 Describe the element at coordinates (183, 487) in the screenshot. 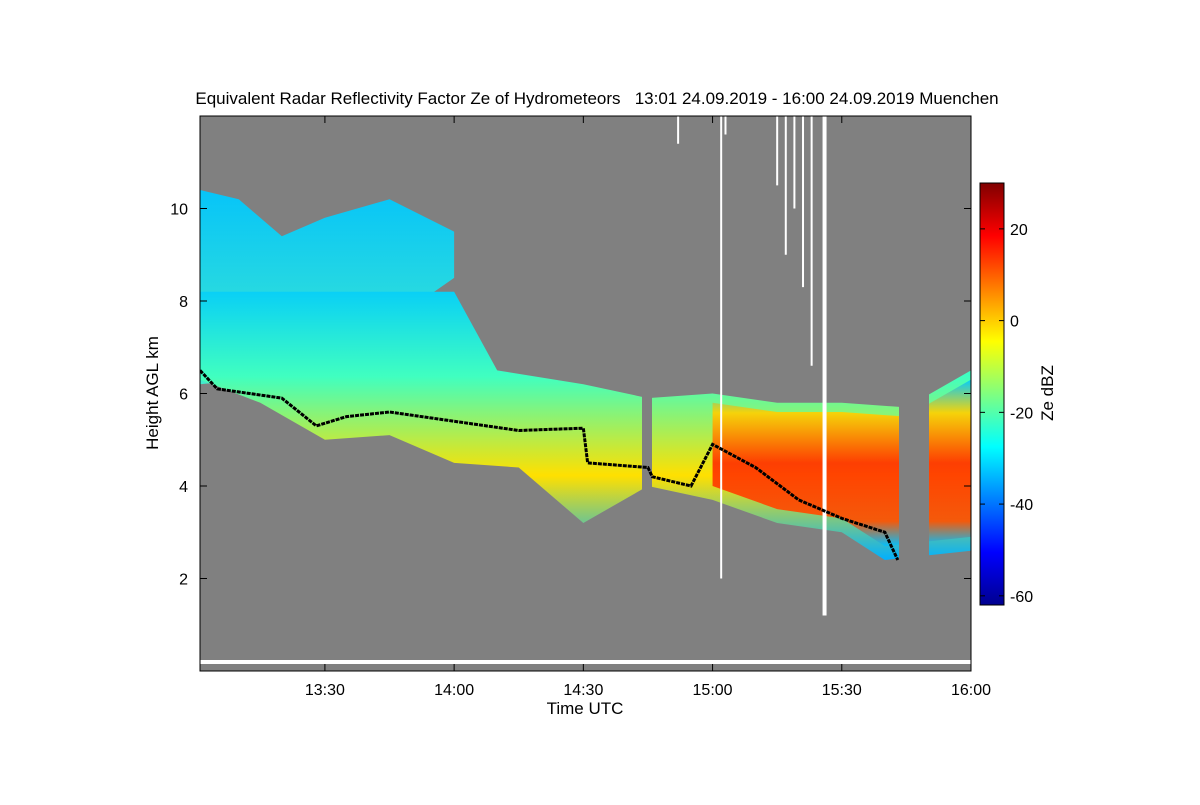

I see `y-tick-label-1: 4` at that location.